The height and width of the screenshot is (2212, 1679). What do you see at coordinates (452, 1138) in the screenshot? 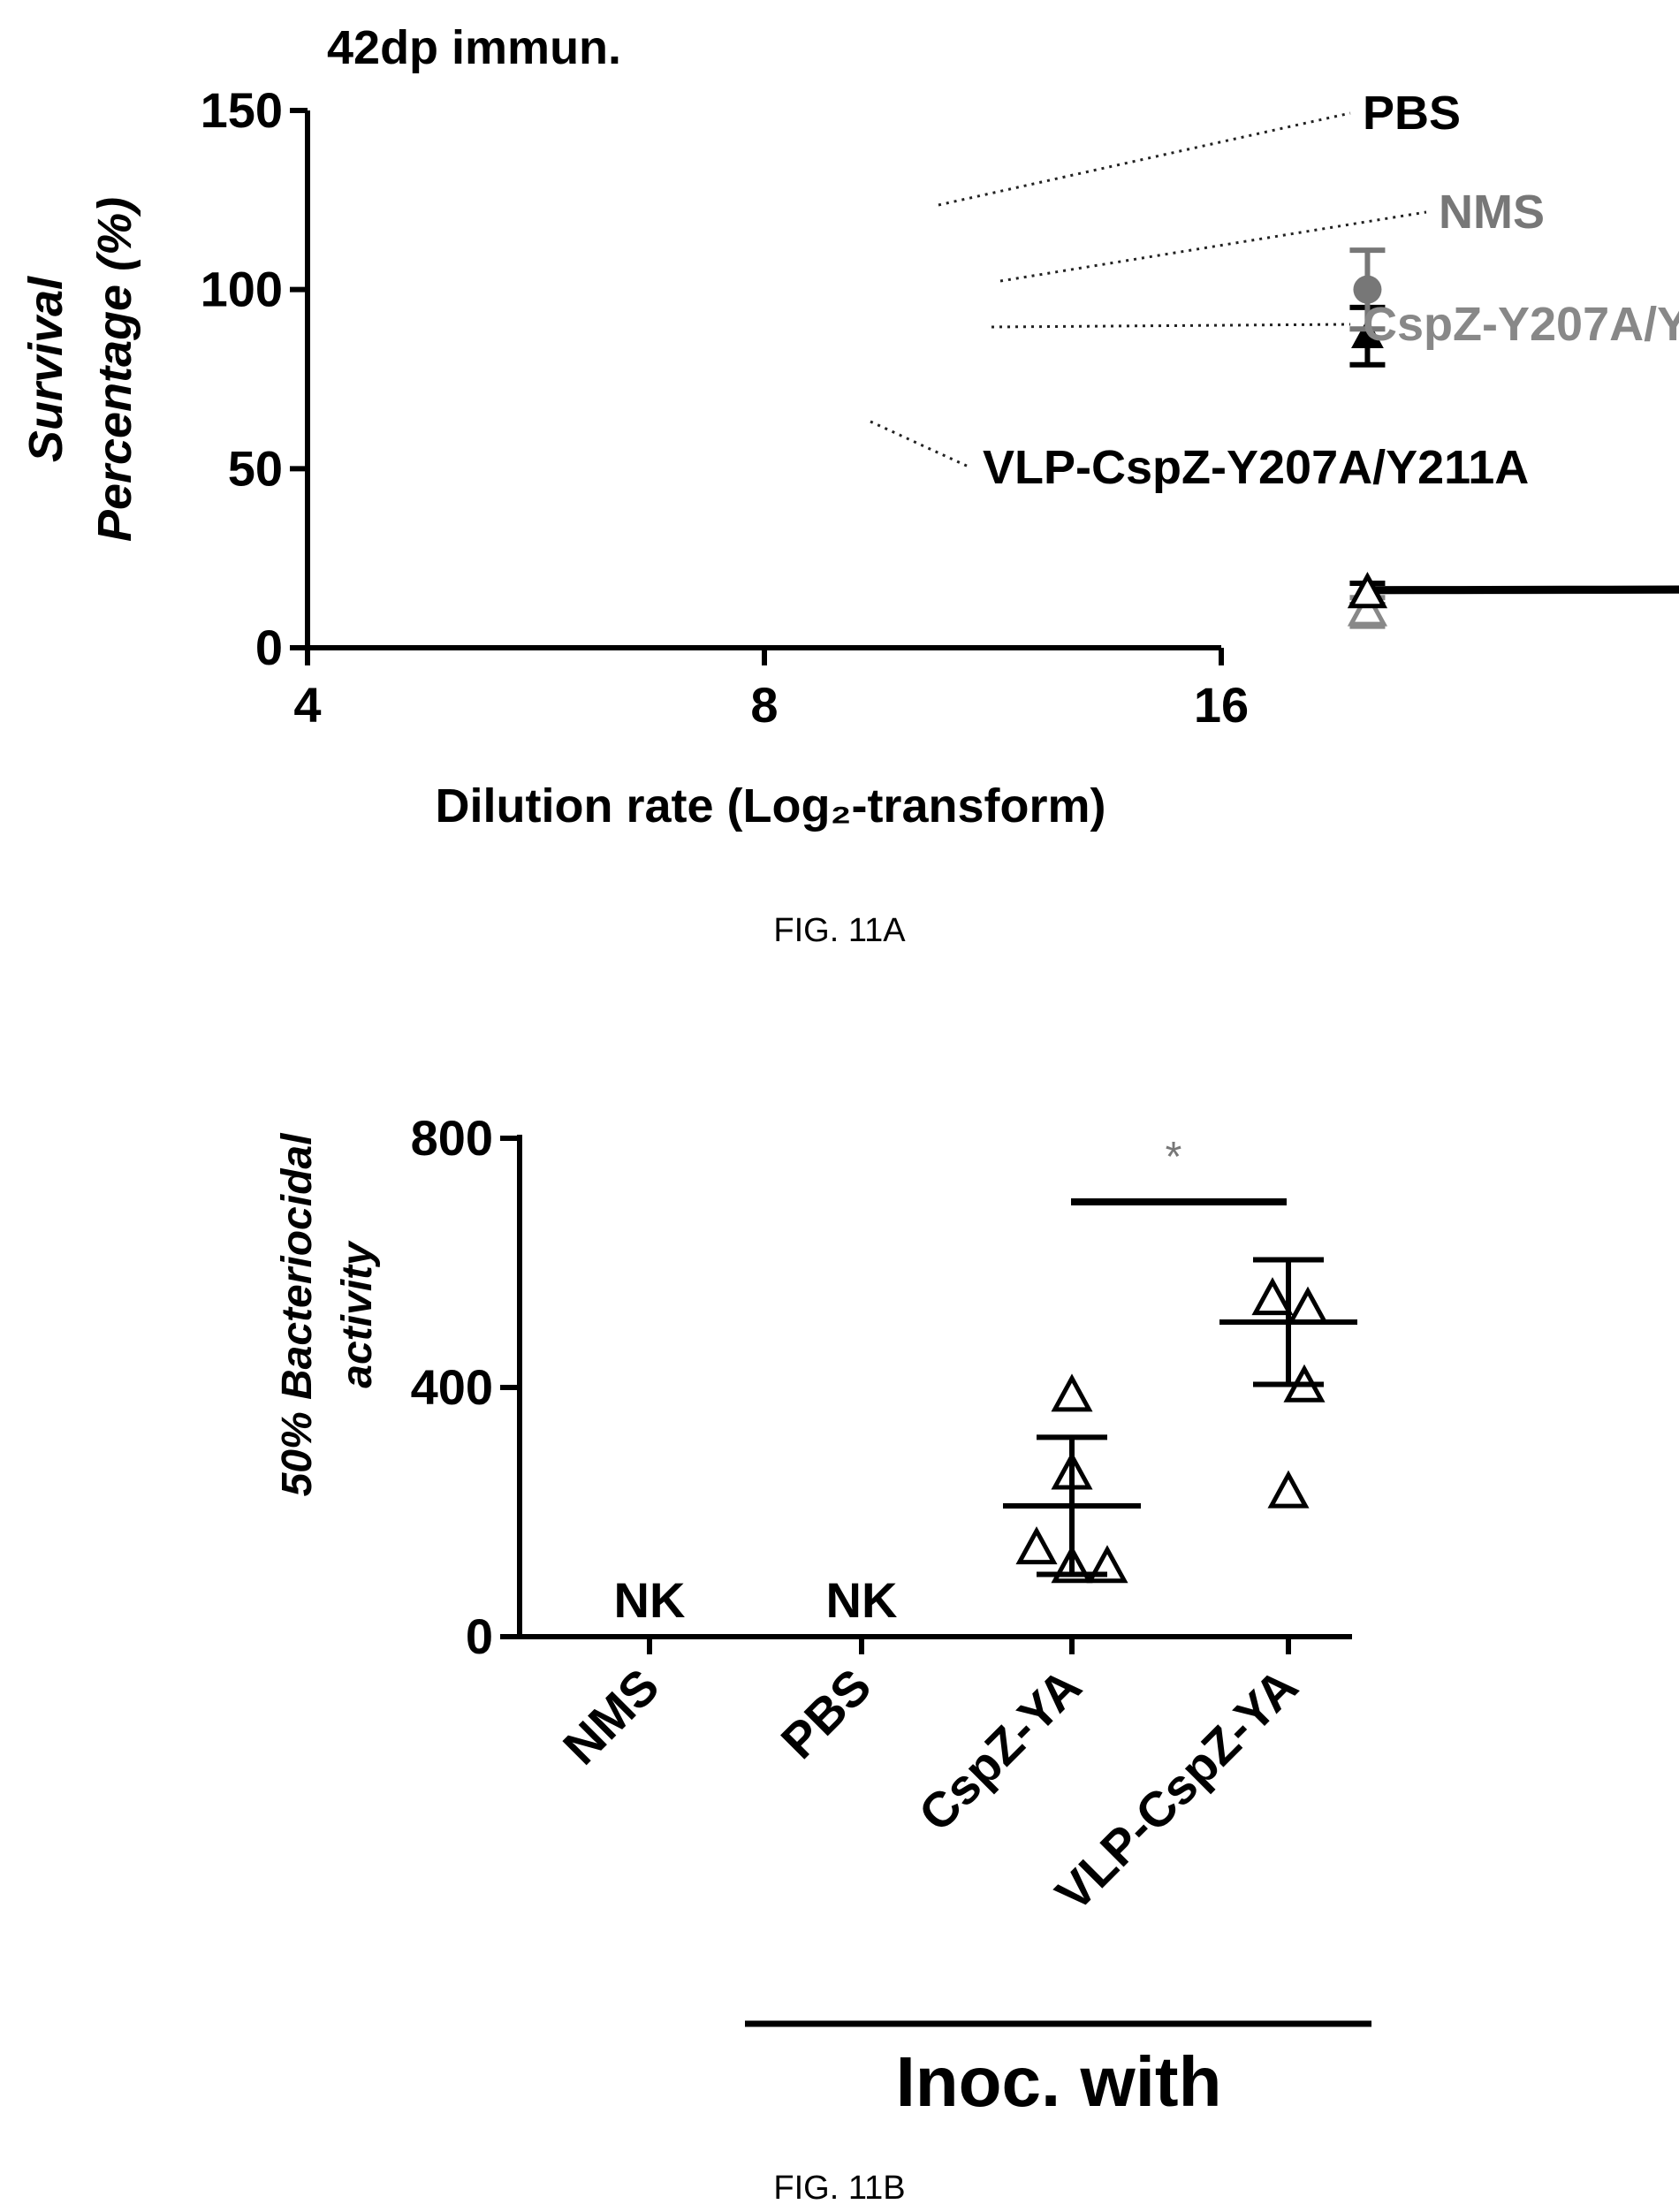
I see `y-tick-label: 800` at bounding box center [452, 1138].